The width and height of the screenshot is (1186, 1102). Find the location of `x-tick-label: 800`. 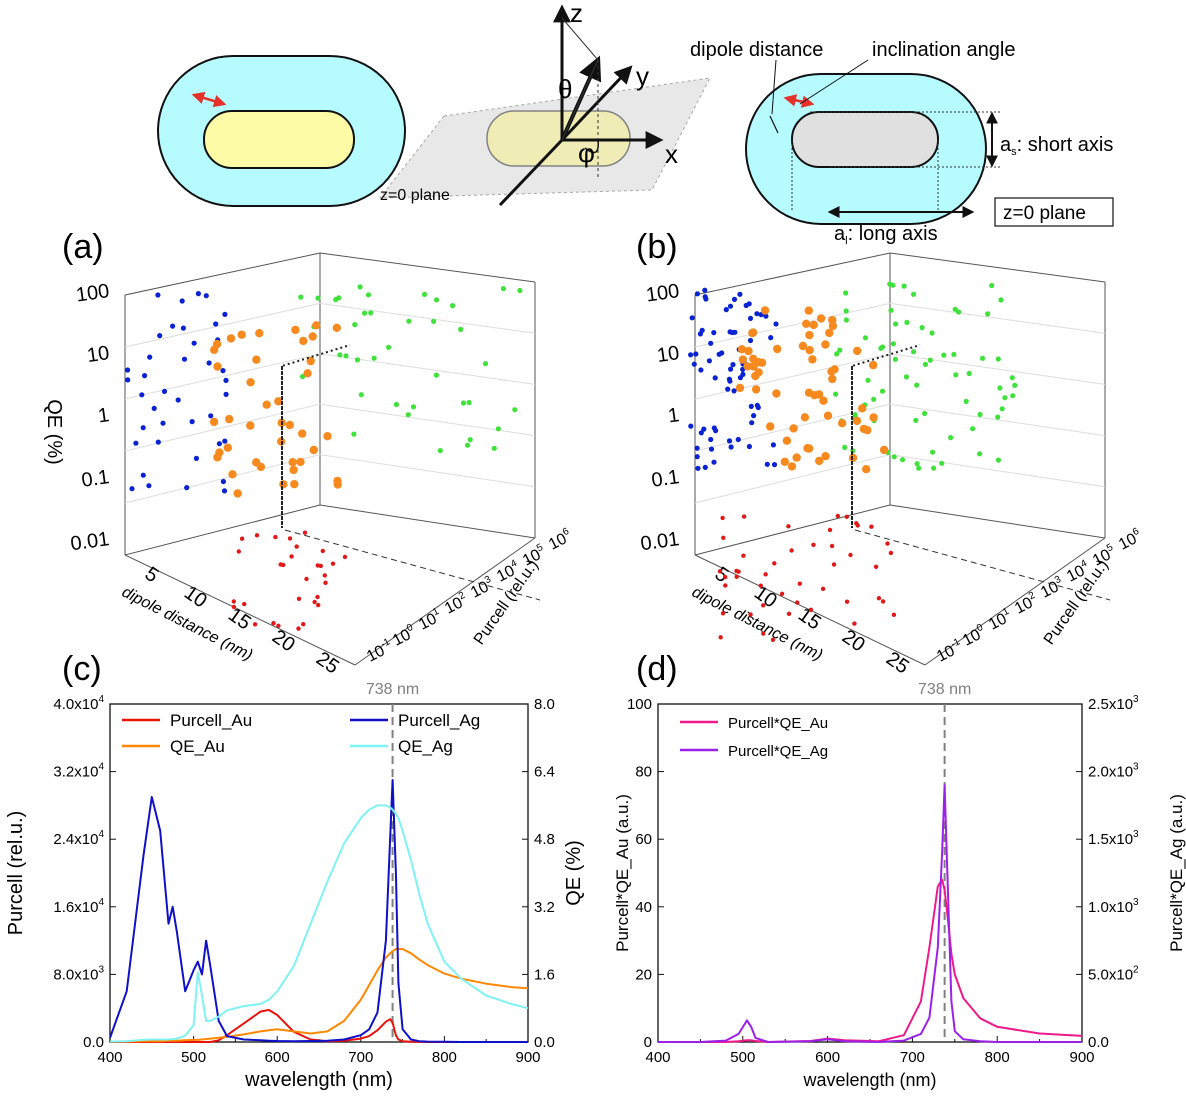

x-tick-label: 800 is located at coordinates (444, 1057).